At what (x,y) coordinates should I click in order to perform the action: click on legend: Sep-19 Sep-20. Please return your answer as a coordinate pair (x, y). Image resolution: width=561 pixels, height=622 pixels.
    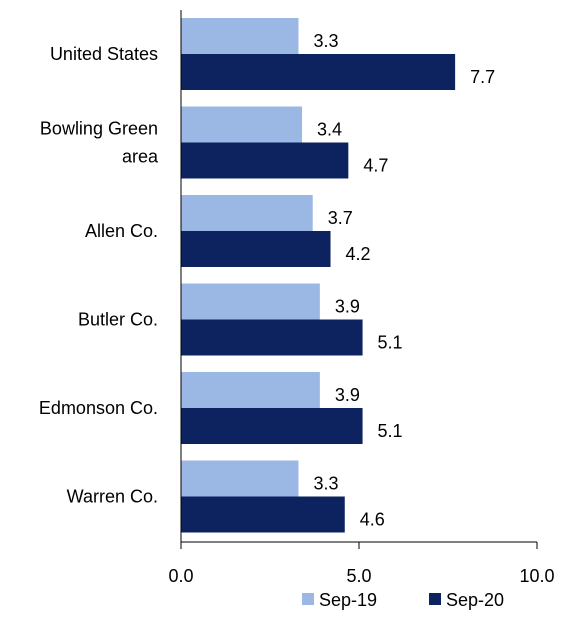
    Looking at the image, I should click on (403, 600).